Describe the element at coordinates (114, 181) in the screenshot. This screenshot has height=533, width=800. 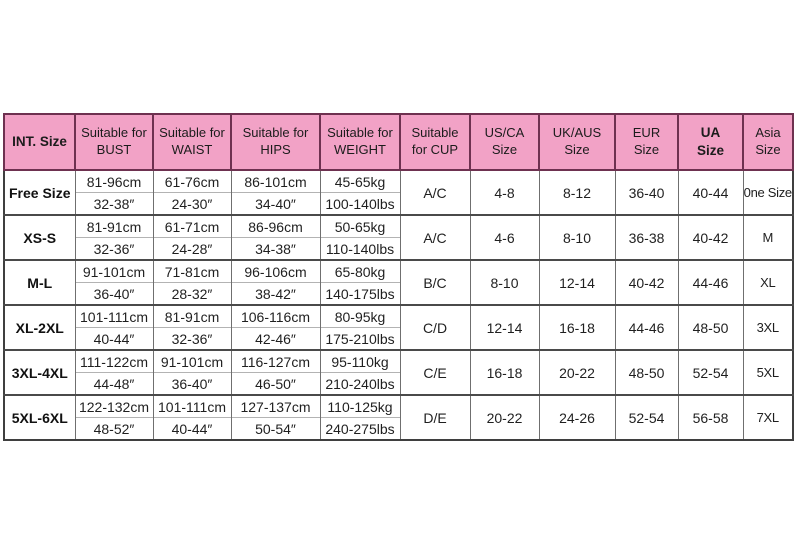
I see `cell-bust-metric: 81-96cm` at that location.